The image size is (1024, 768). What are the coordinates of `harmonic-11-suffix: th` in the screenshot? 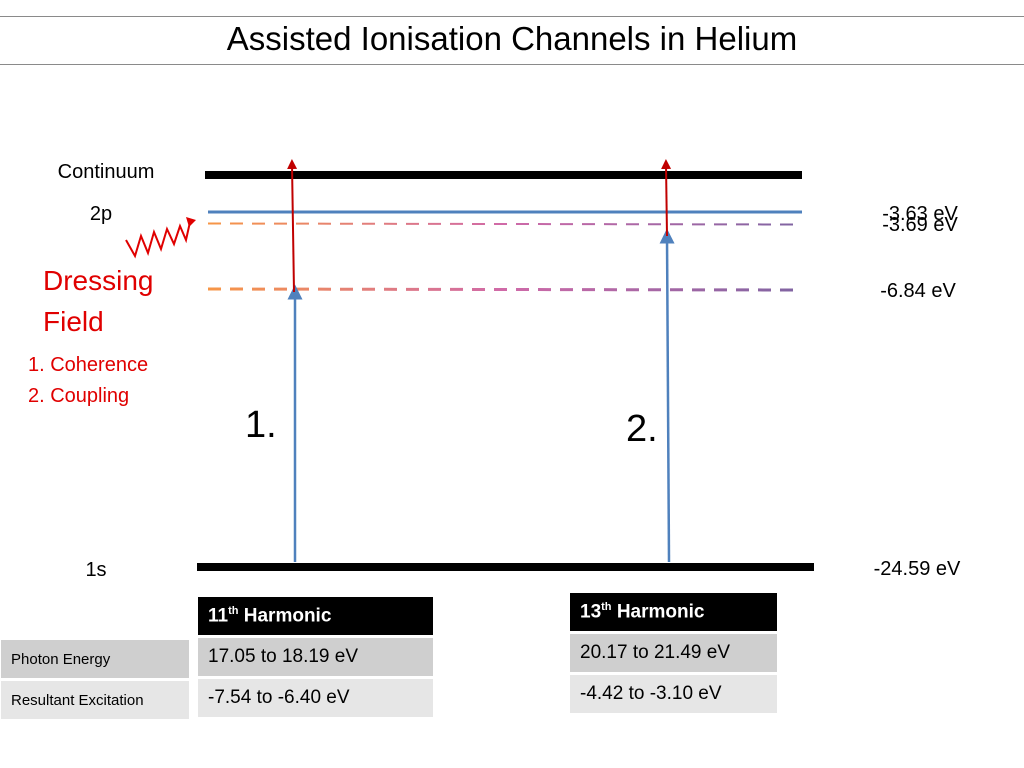 It's located at (233, 610).